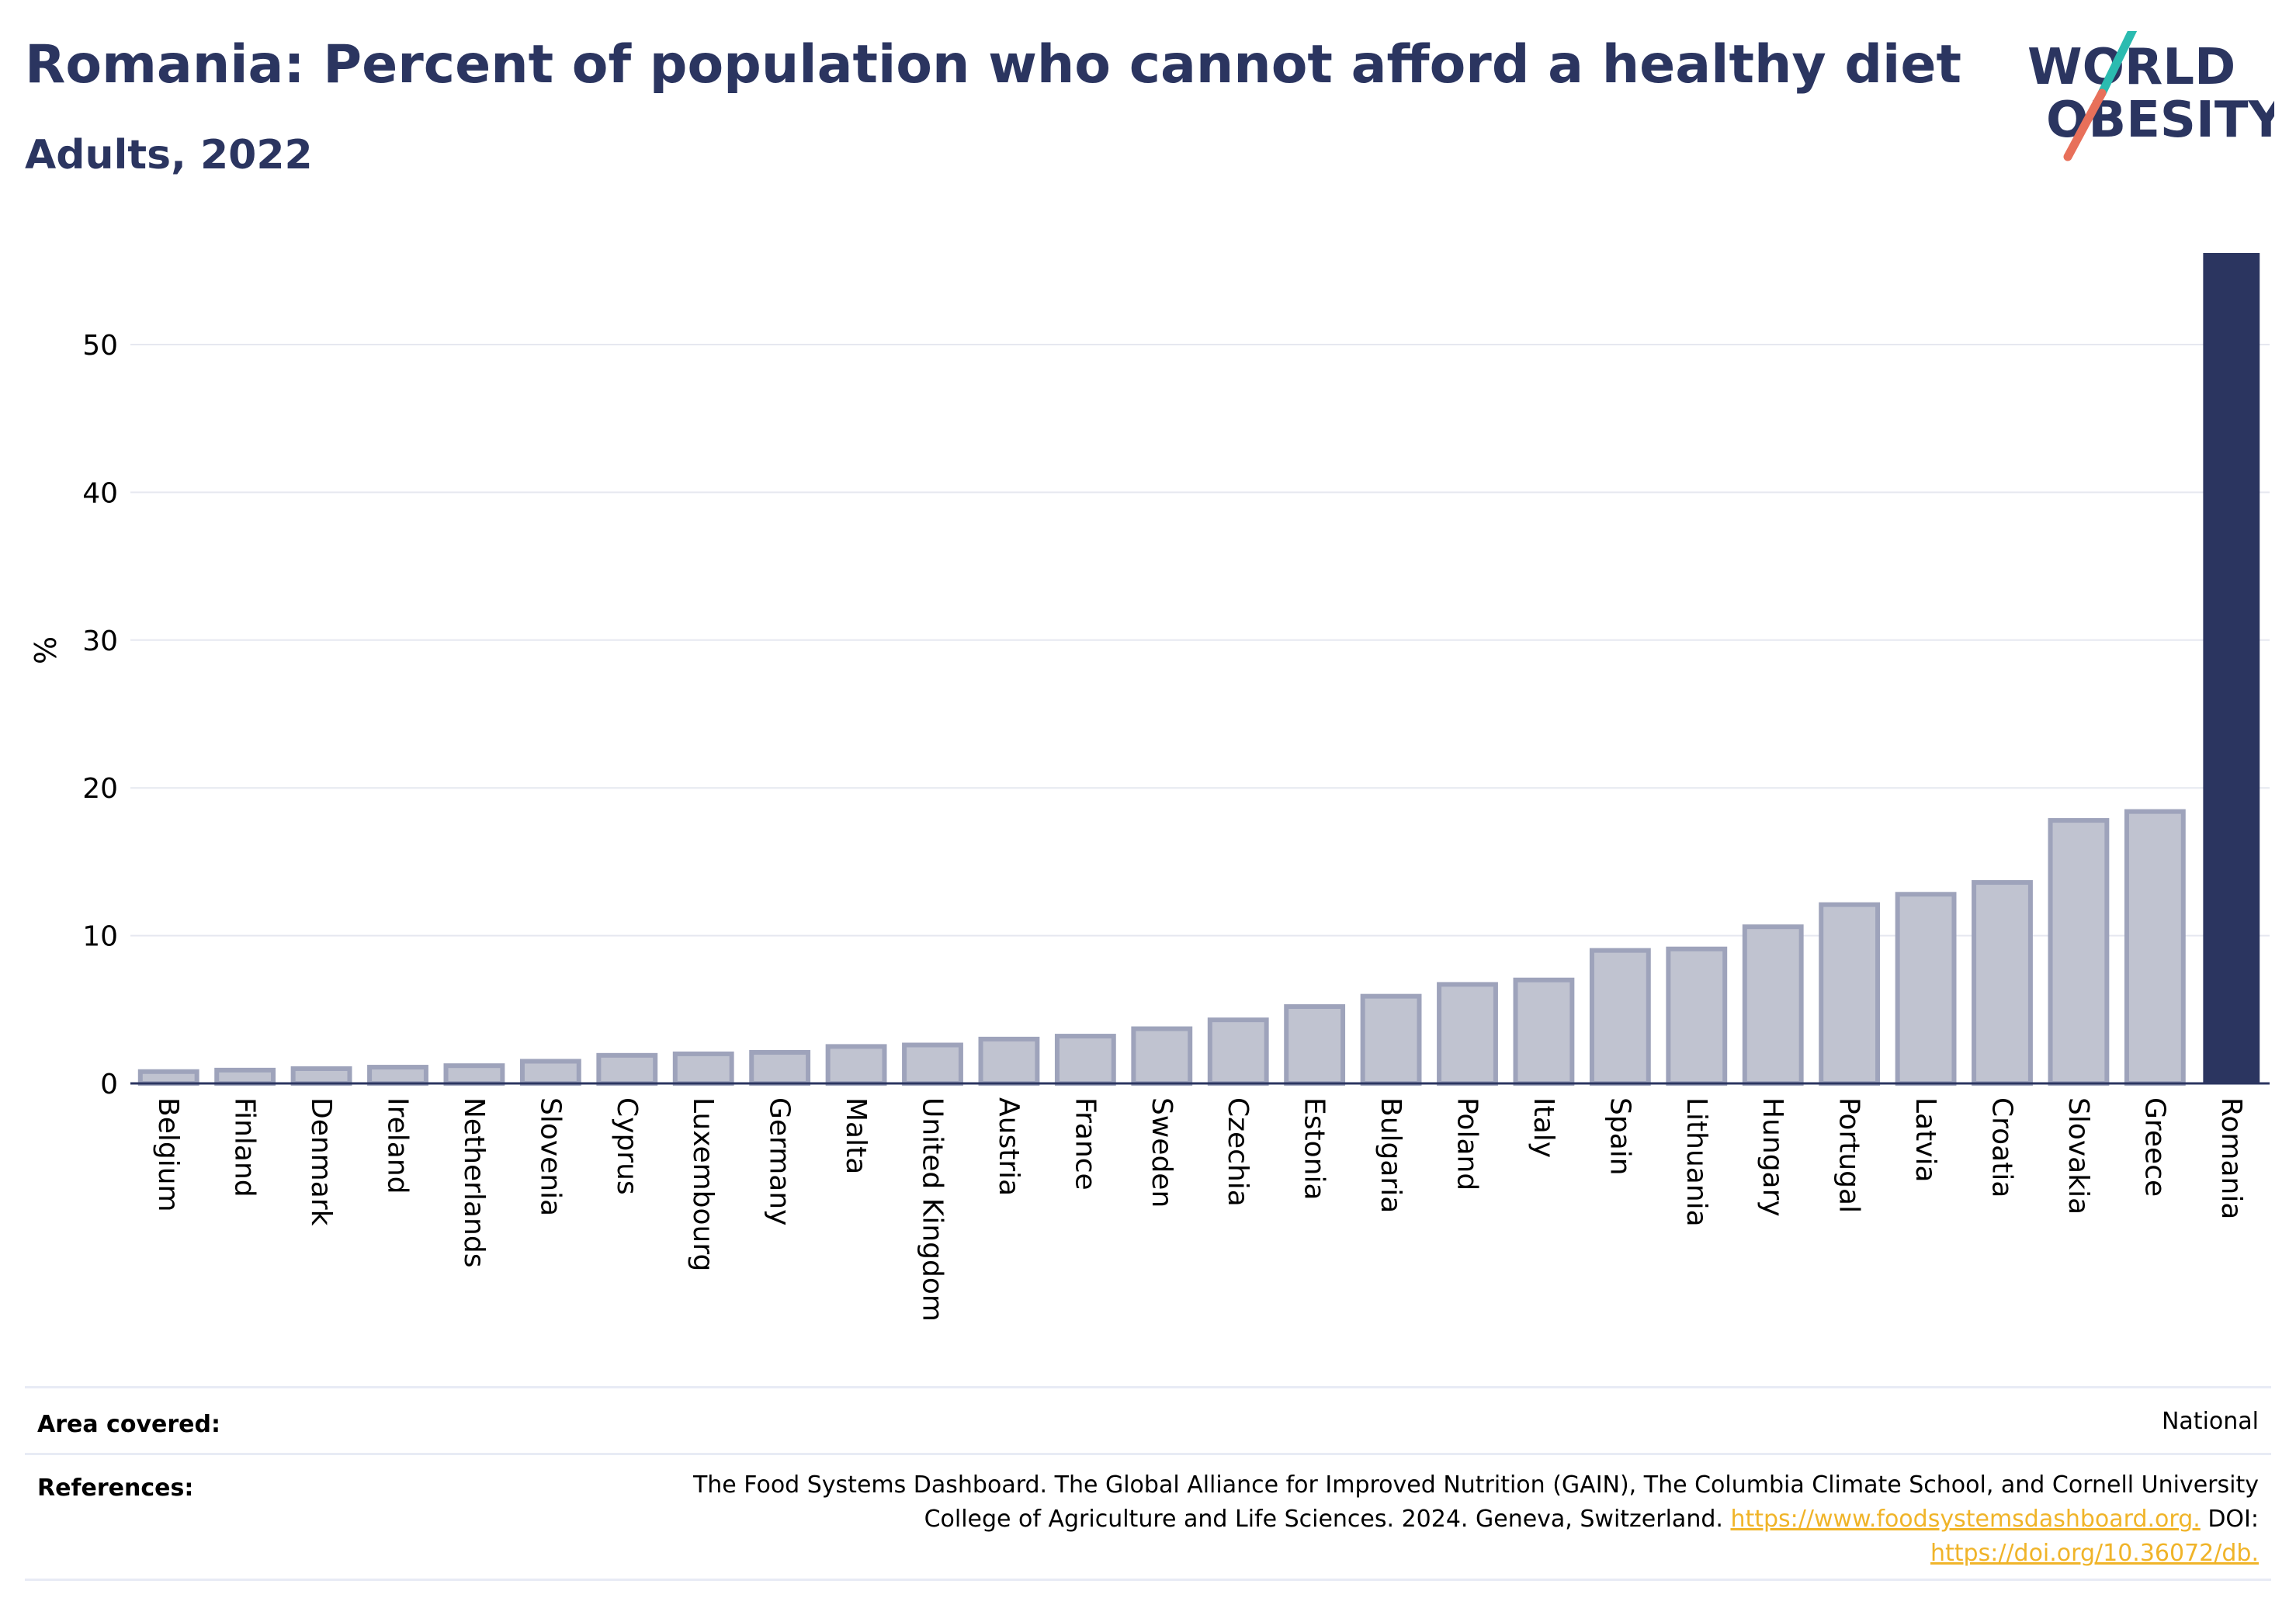 The width and height of the screenshot is (2296, 1622). I want to click on bar-luxembourg, so click(703, 1069).